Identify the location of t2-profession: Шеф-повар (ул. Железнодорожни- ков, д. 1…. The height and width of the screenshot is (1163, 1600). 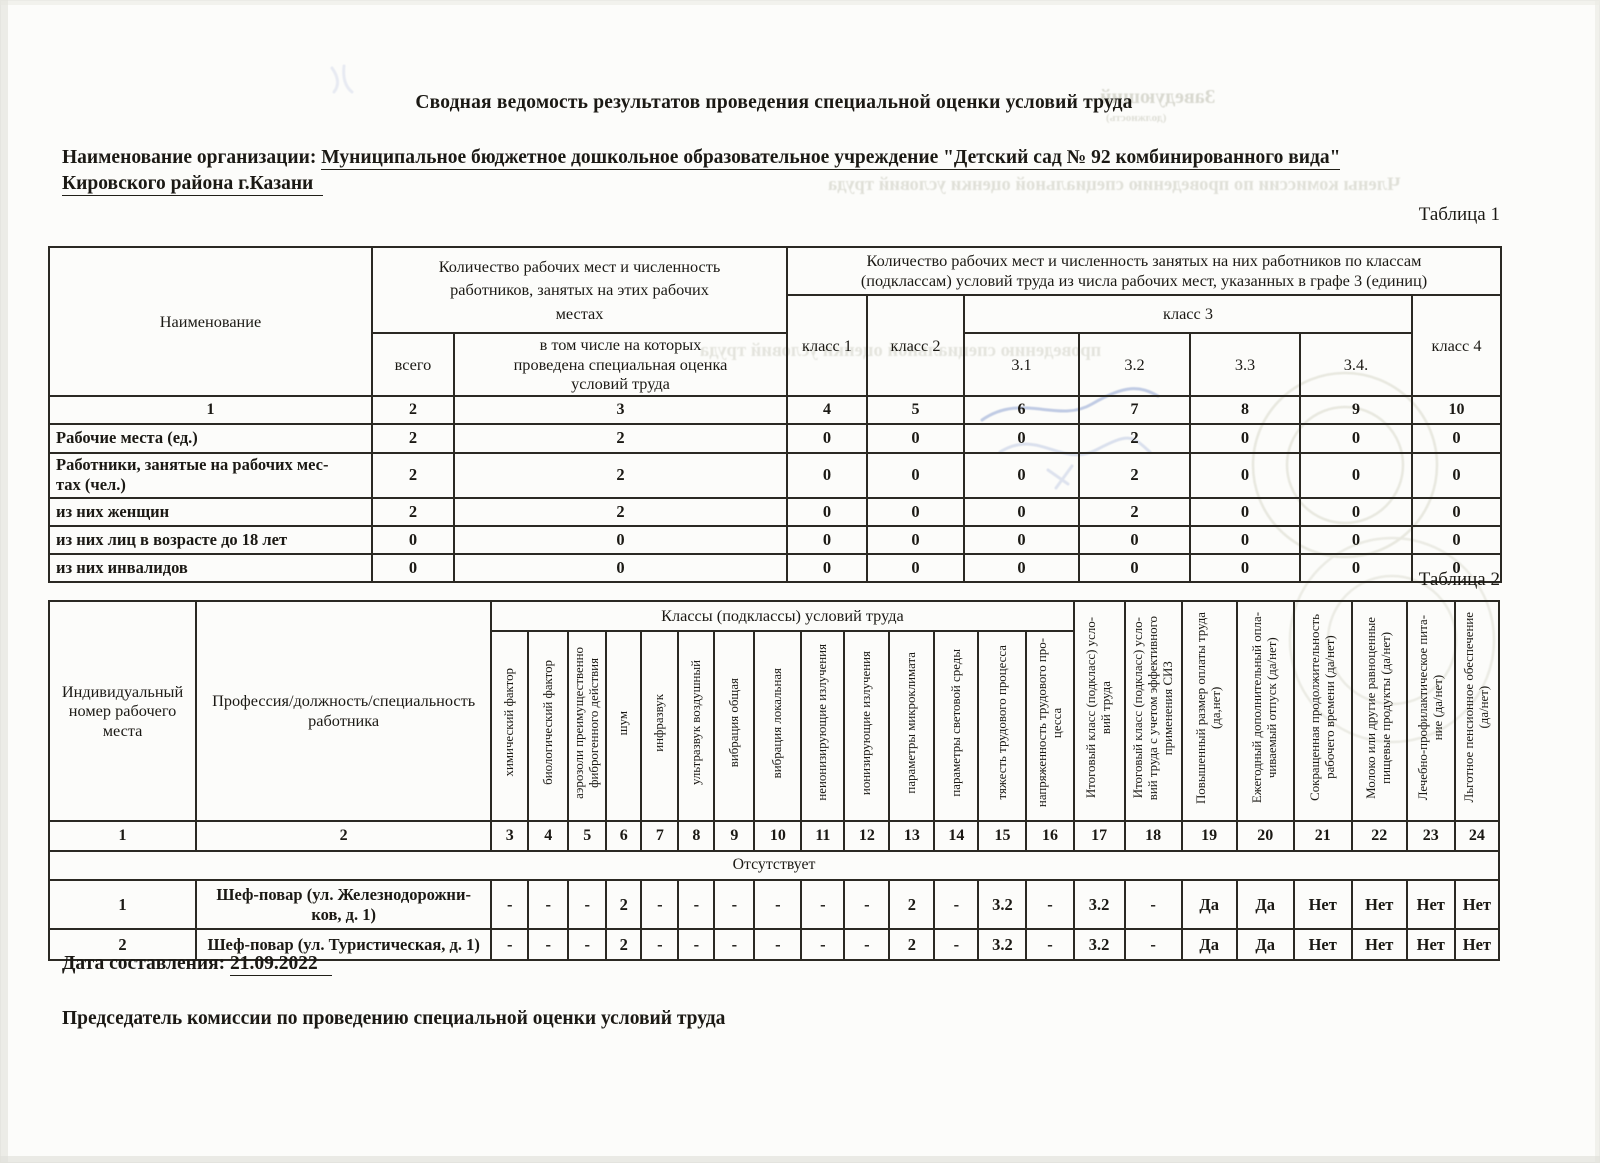
(344, 904).